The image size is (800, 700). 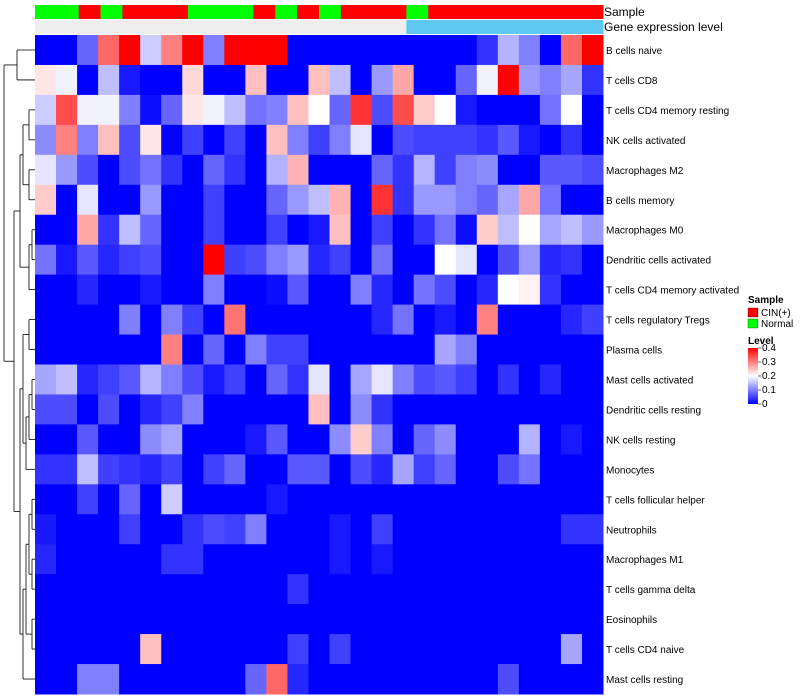 I want to click on row-label: Dendritic cells activated, so click(x=658, y=261).